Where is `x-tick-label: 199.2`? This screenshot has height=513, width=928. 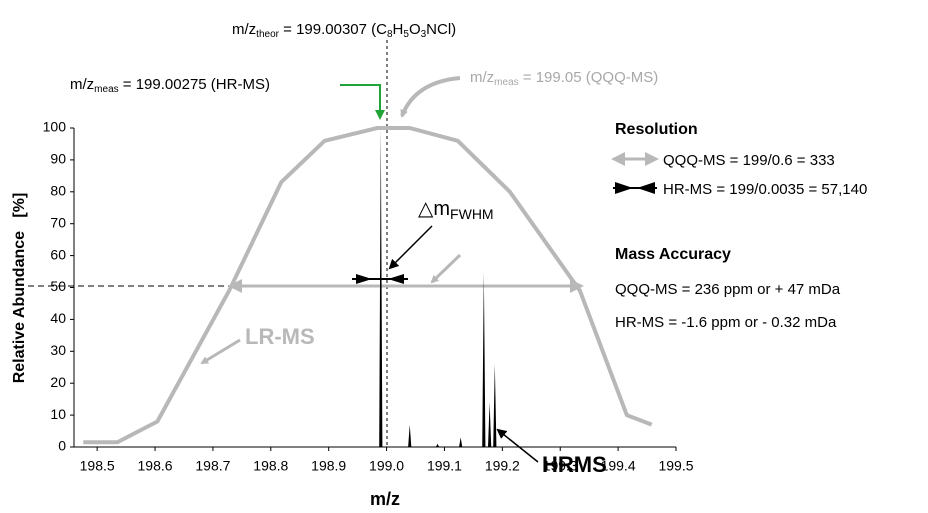 x-tick-label: 199.2 is located at coordinates (502, 466).